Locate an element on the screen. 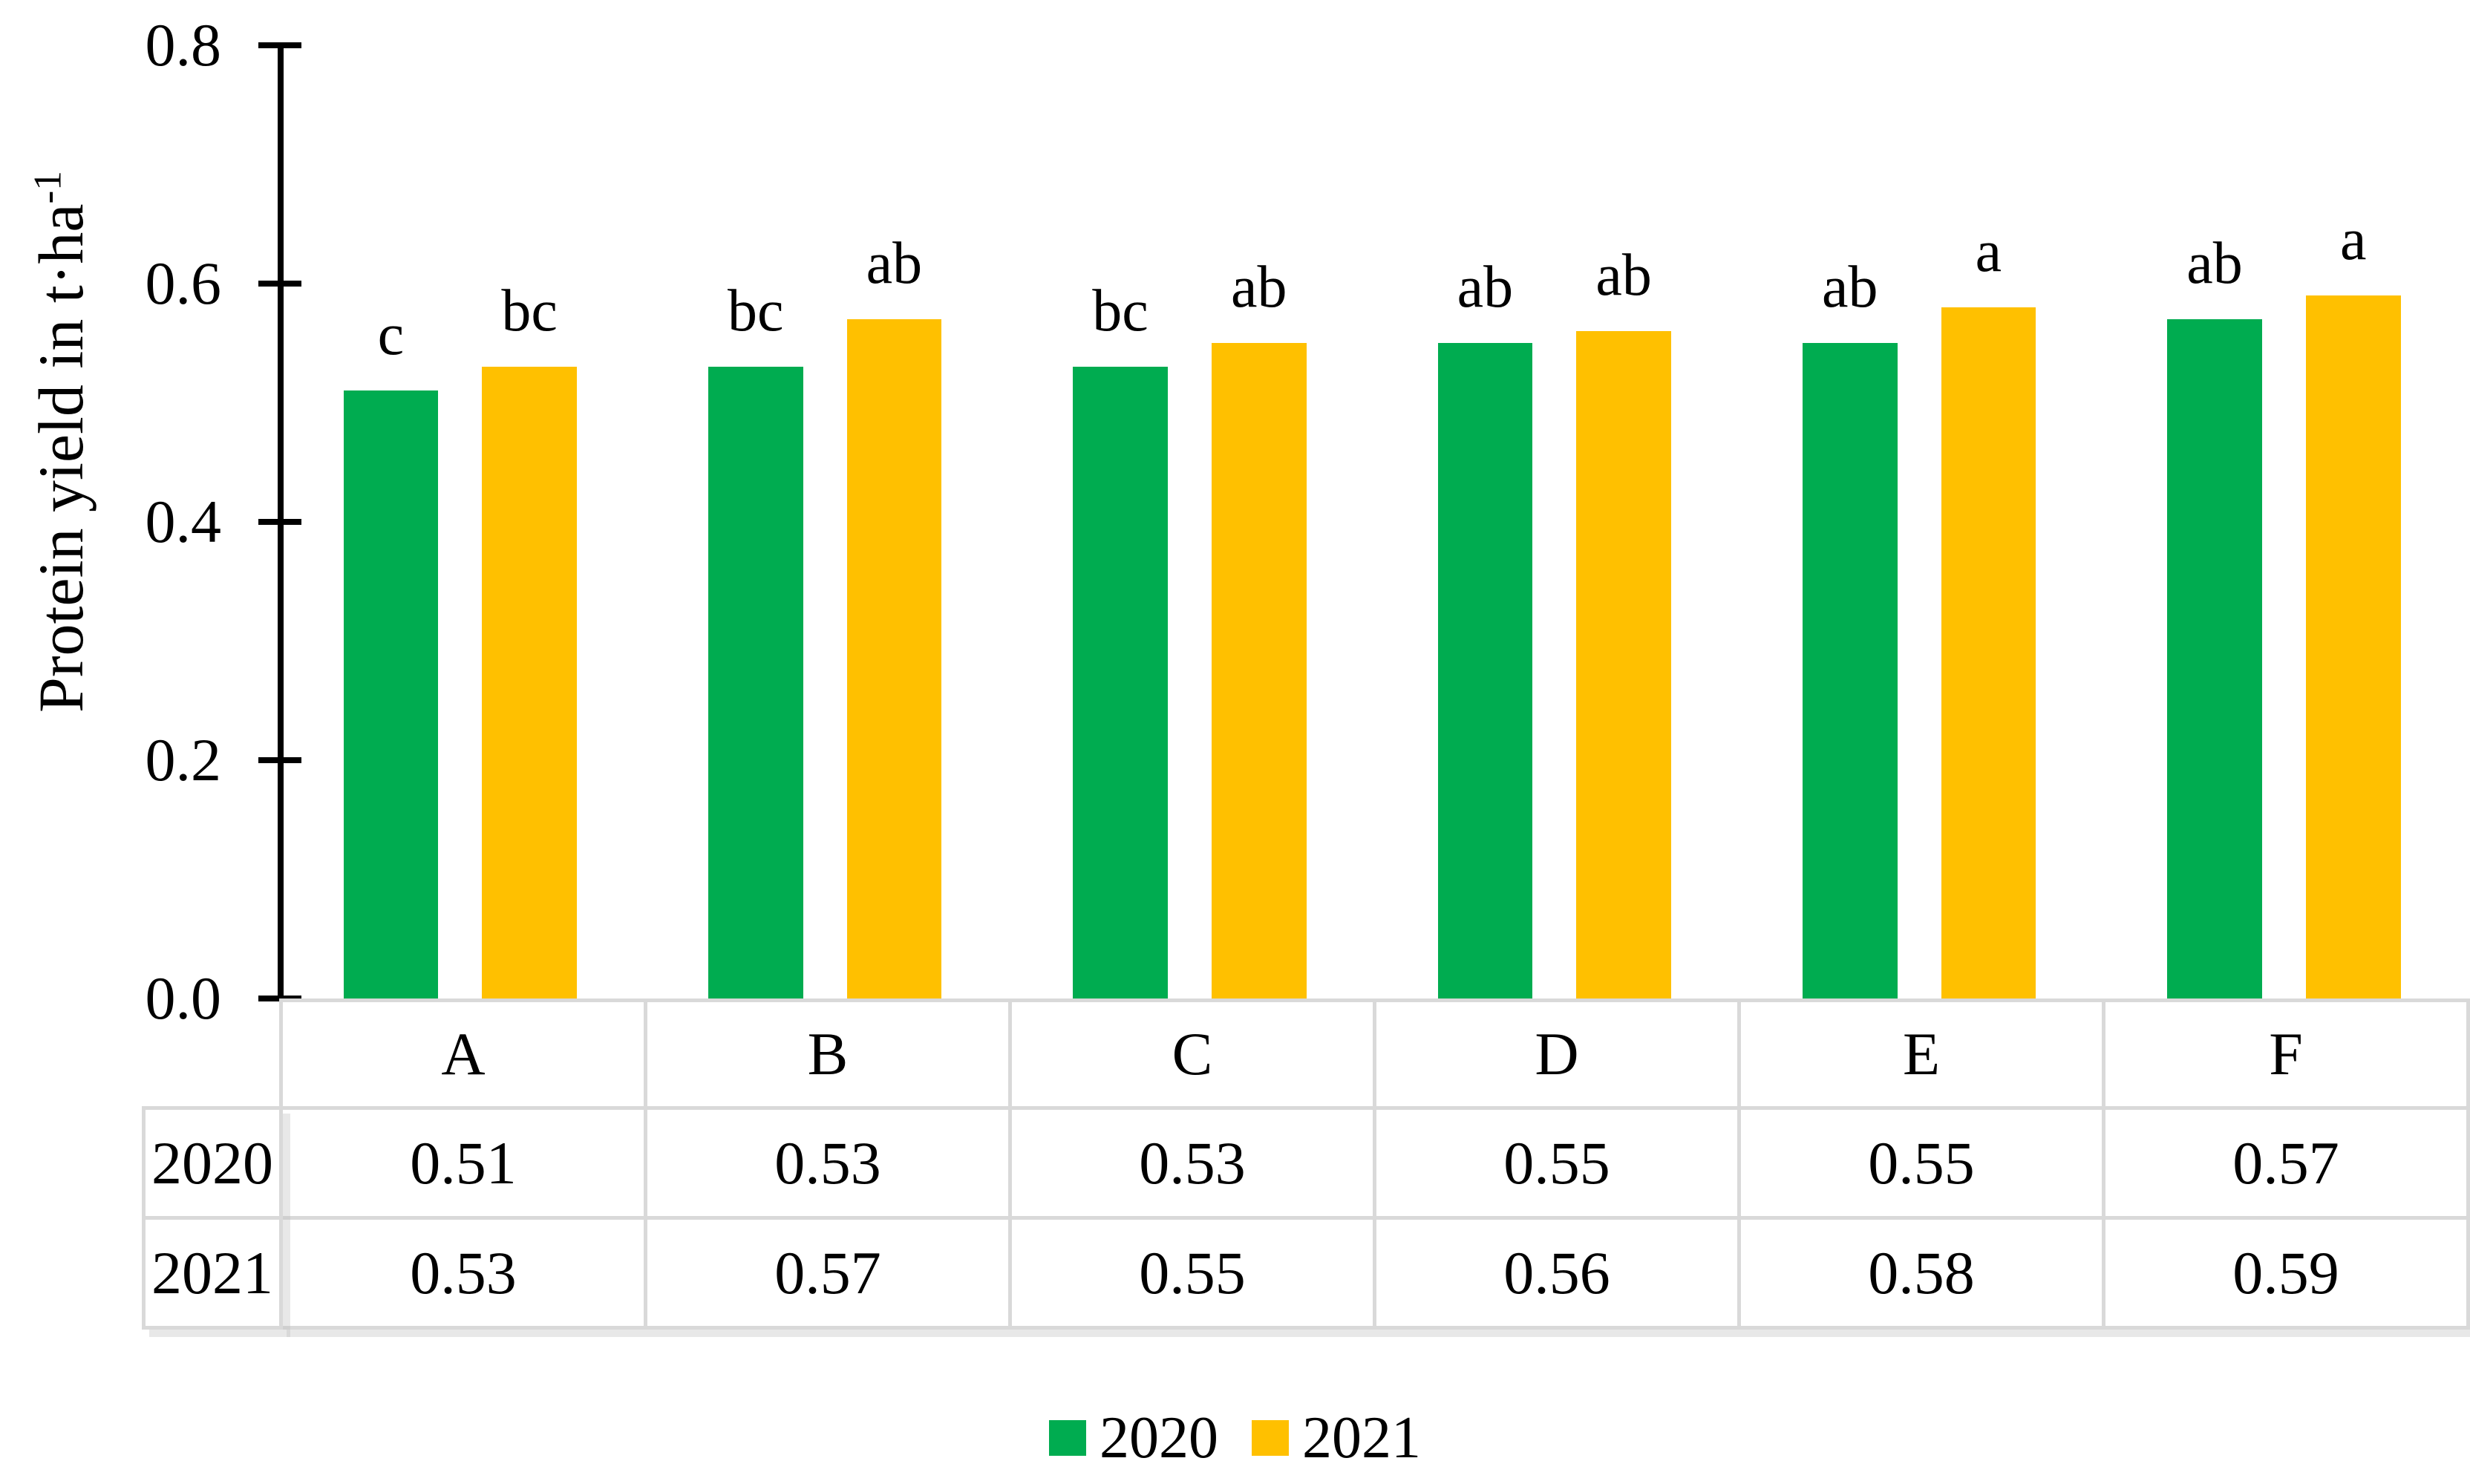 This screenshot has height=1484, width=2470. bar-2020-C is located at coordinates (1121, 682).